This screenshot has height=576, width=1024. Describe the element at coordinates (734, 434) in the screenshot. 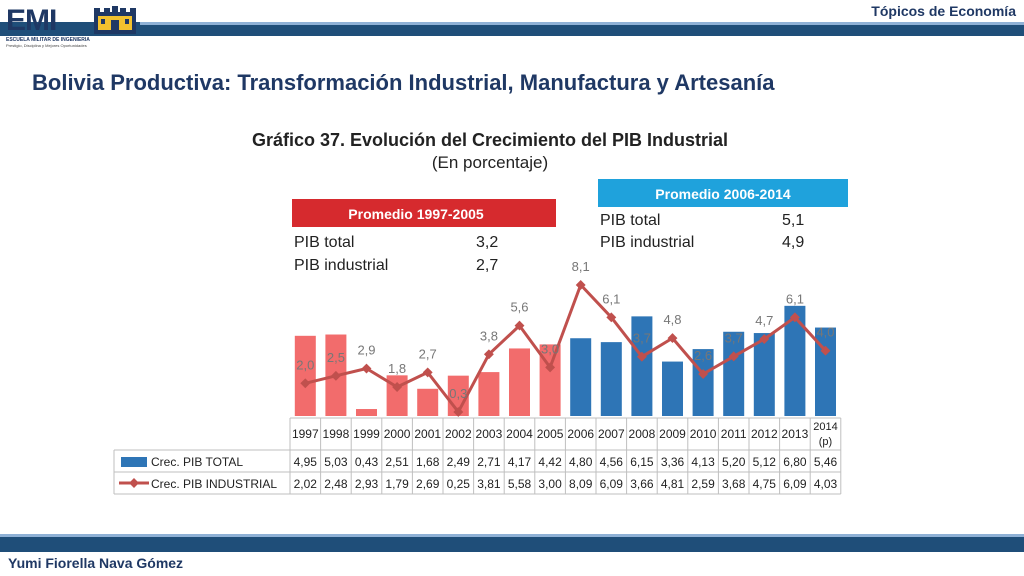

I see `tick-label-2011: 2011` at that location.